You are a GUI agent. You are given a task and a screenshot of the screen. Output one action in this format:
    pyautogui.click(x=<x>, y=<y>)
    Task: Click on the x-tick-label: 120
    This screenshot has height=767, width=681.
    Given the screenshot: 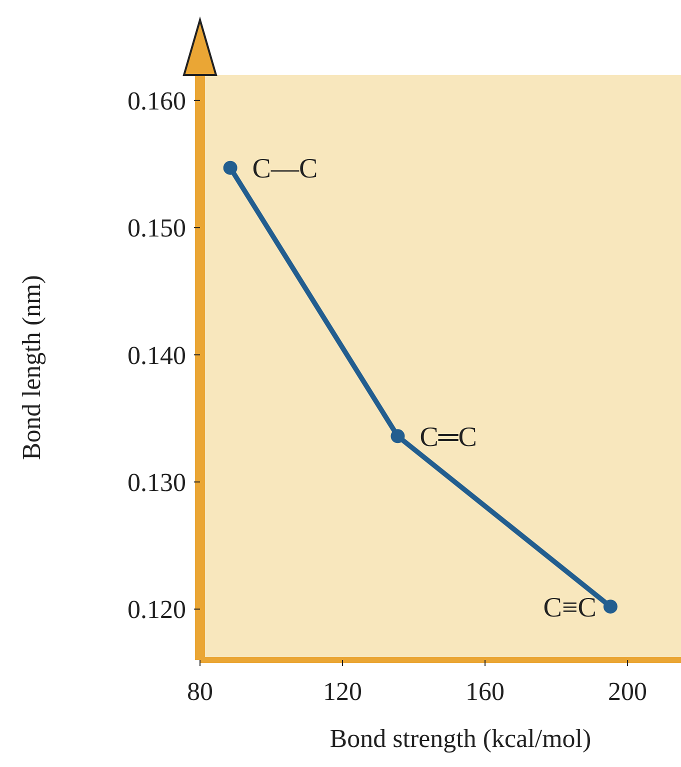 What is the action you would take?
    pyautogui.click(x=342, y=691)
    